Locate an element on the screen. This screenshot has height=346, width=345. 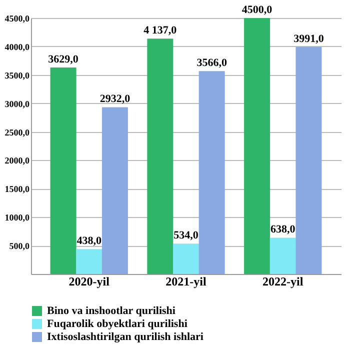
data-label: 534,0 is located at coordinates (186, 236).